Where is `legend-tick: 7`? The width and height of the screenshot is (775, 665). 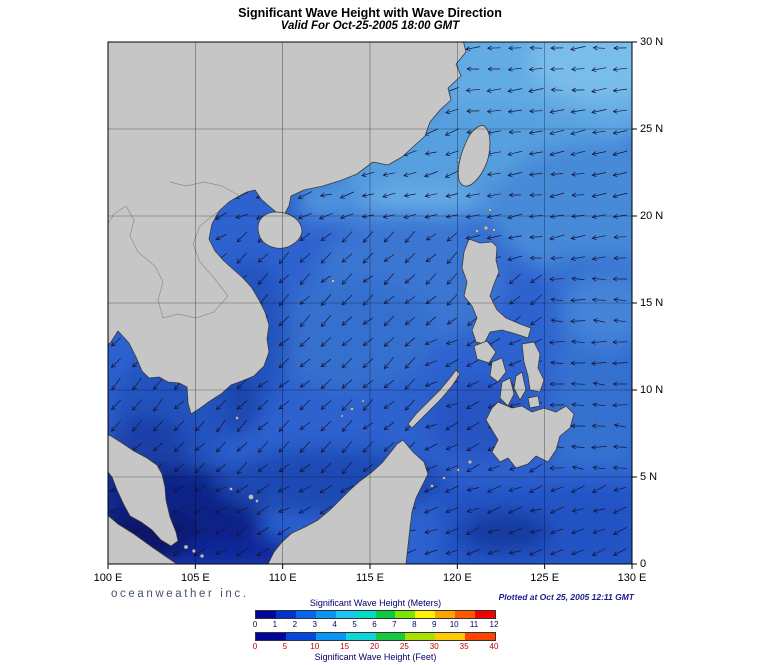
legend-tick: 7 is located at coordinates (394, 624).